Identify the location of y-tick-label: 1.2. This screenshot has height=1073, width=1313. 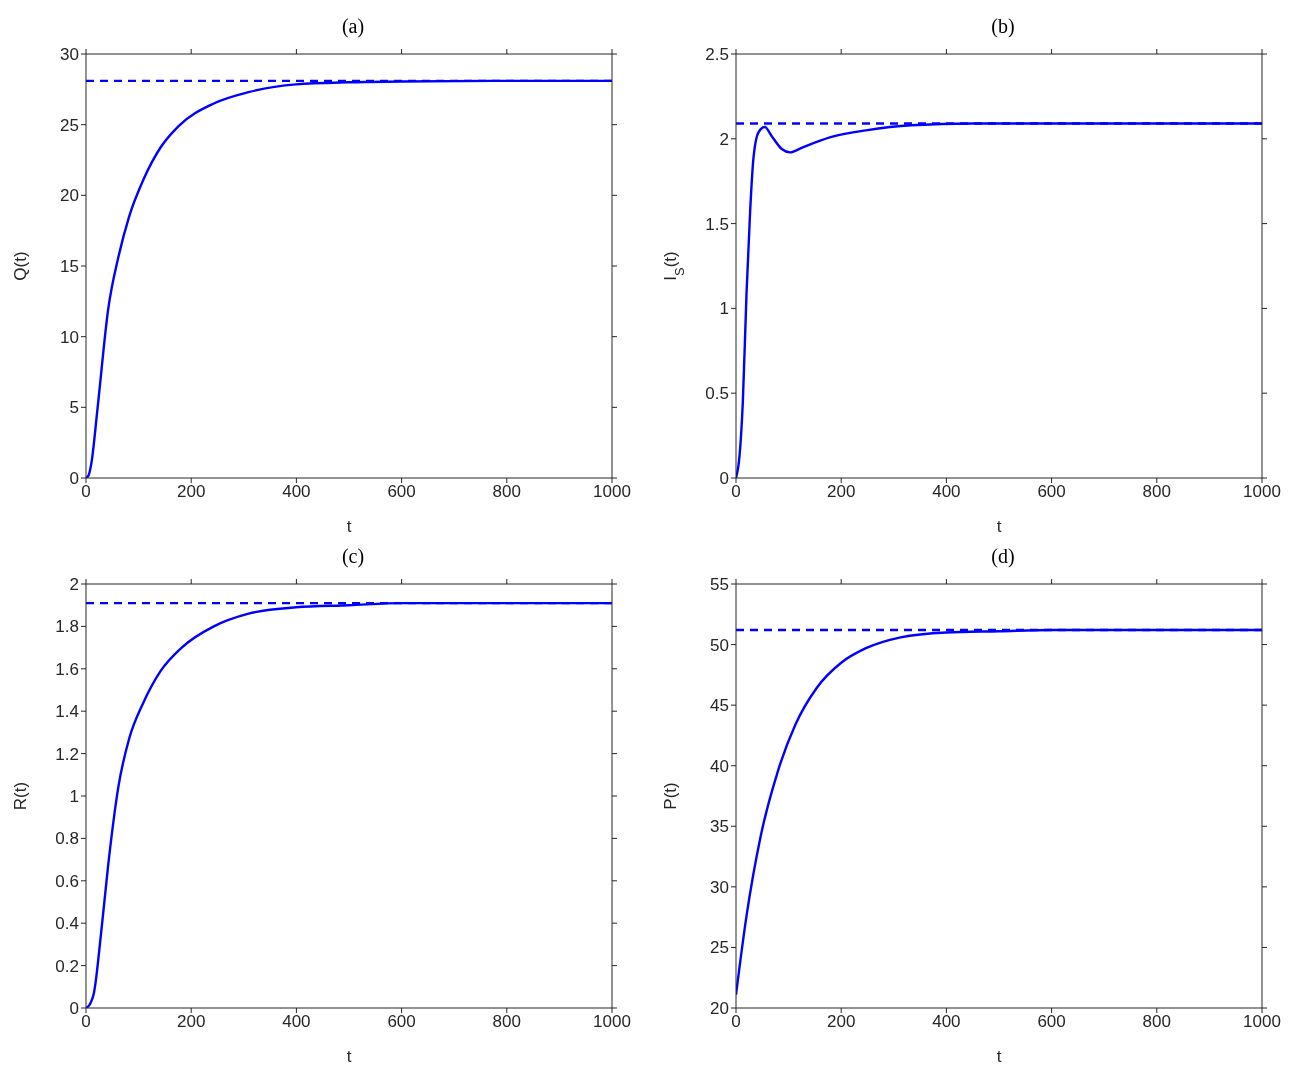
(67, 754).